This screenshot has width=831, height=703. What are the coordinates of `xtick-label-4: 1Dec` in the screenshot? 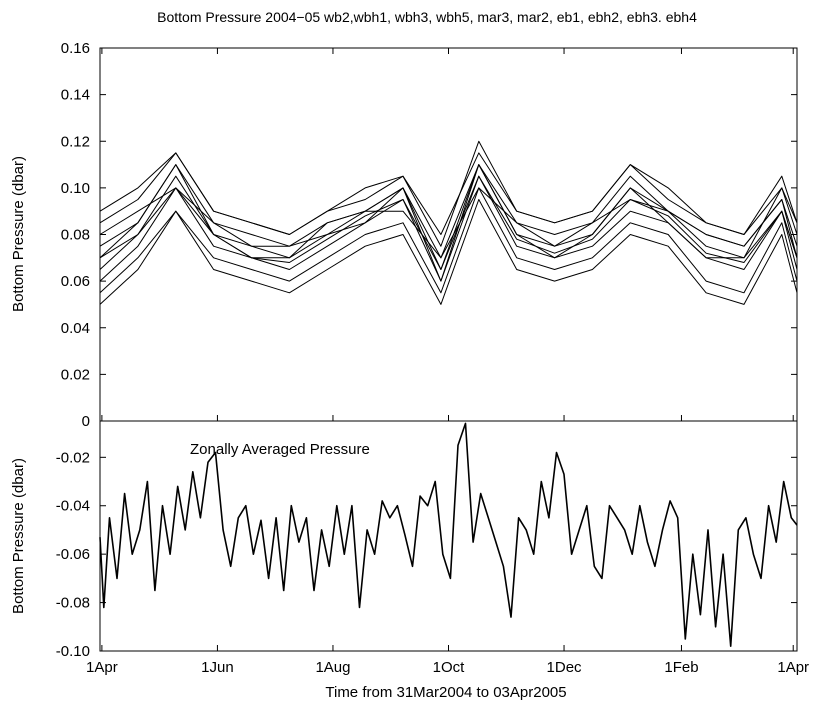 It's located at (565, 667).